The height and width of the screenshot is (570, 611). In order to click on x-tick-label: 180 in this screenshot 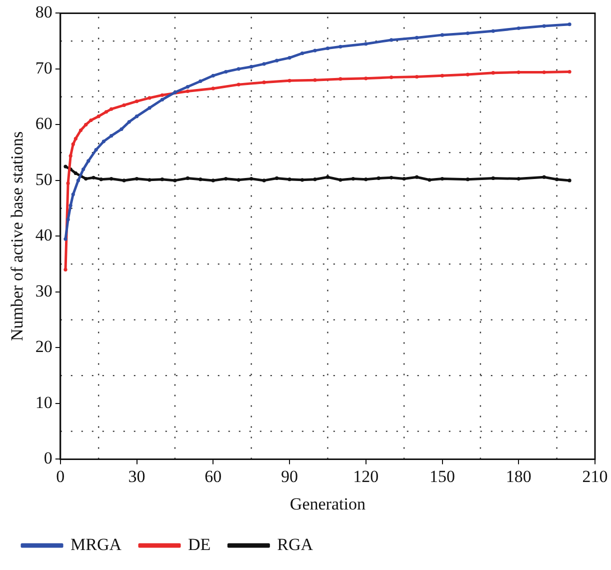, I will do `click(519, 476)`.